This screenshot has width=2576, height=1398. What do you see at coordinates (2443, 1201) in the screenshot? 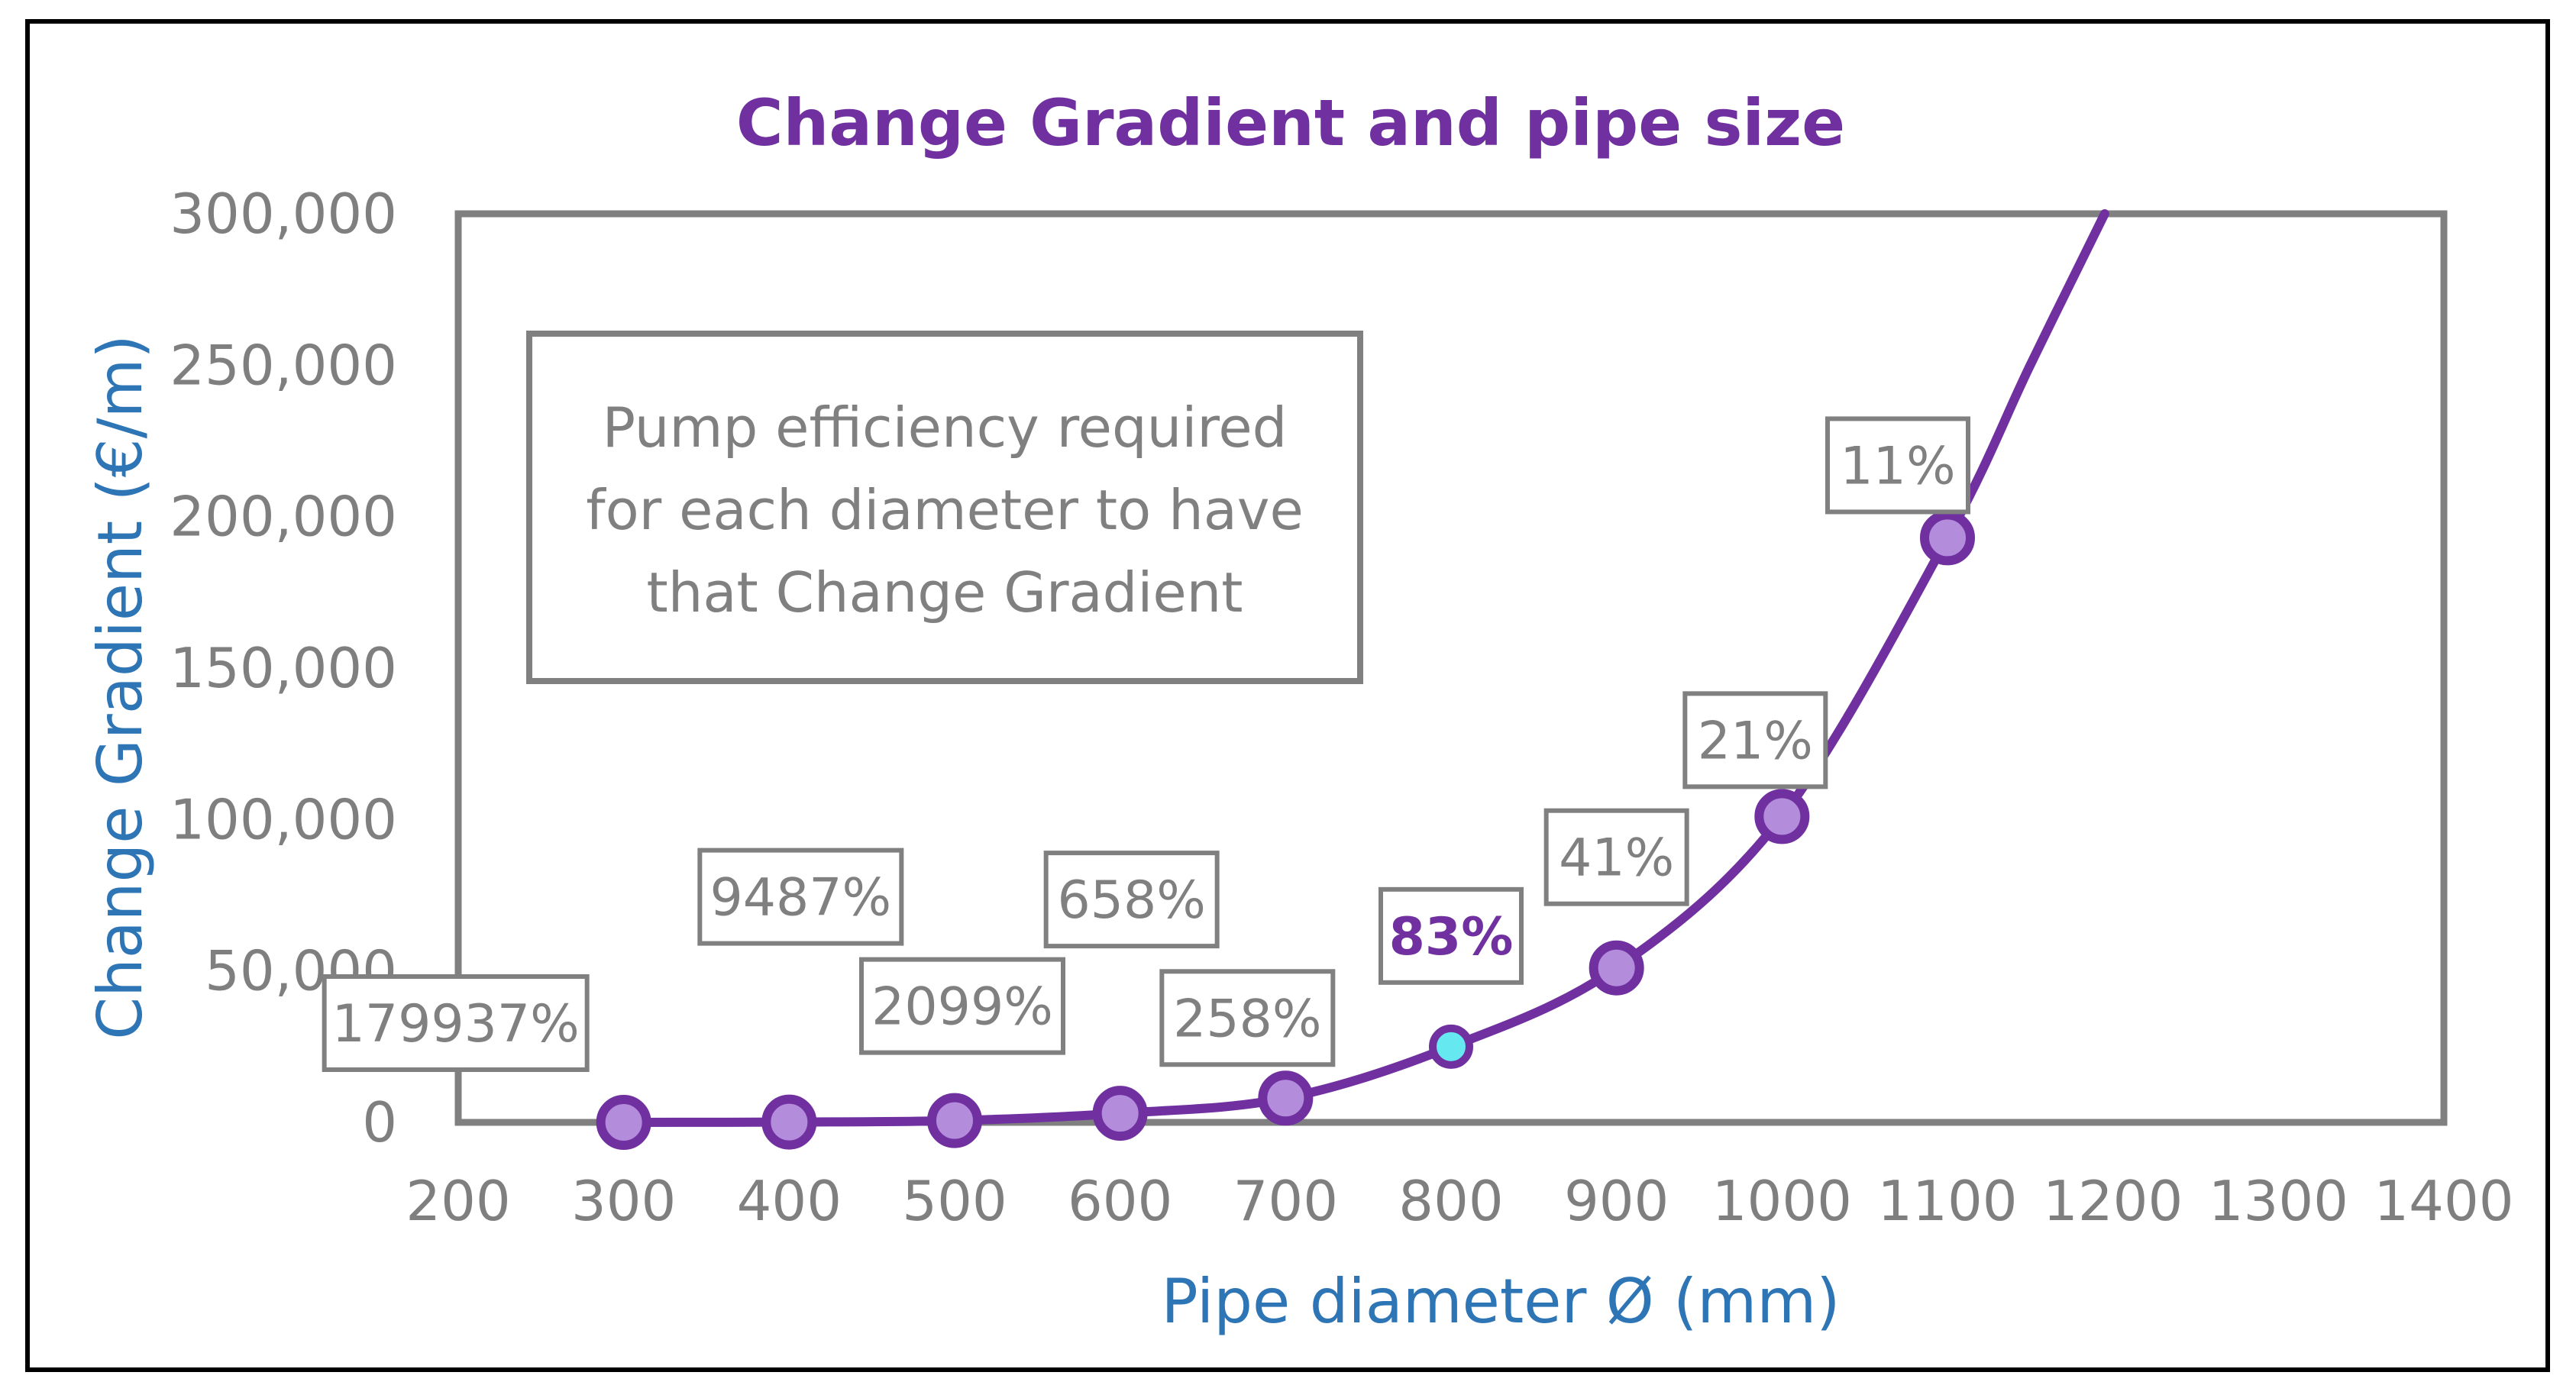
I see `x-tick-label: 1400` at bounding box center [2443, 1201].